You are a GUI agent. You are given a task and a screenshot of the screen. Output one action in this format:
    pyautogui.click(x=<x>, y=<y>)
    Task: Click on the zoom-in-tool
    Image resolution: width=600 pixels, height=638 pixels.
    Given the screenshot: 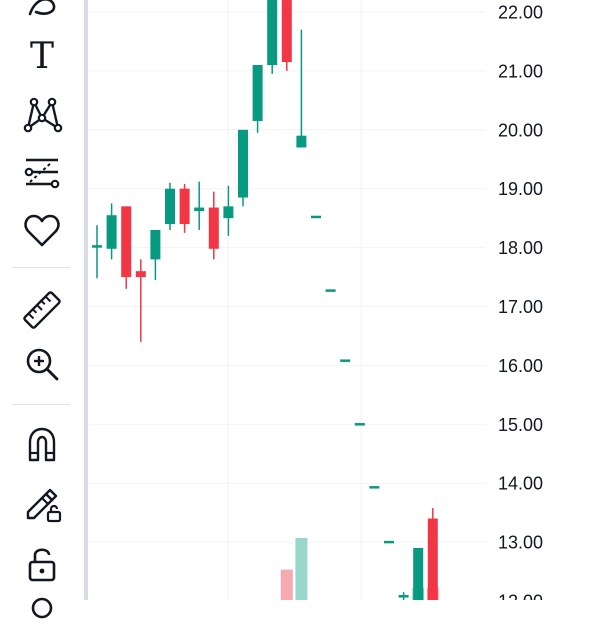 What is the action you would take?
    pyautogui.click(x=42, y=364)
    